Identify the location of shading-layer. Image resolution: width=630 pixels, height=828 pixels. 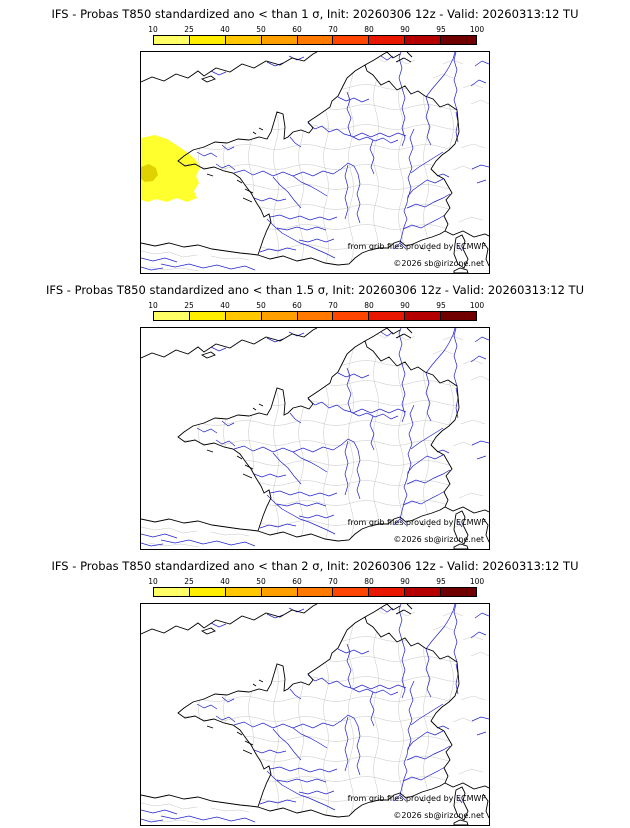
(170, 168).